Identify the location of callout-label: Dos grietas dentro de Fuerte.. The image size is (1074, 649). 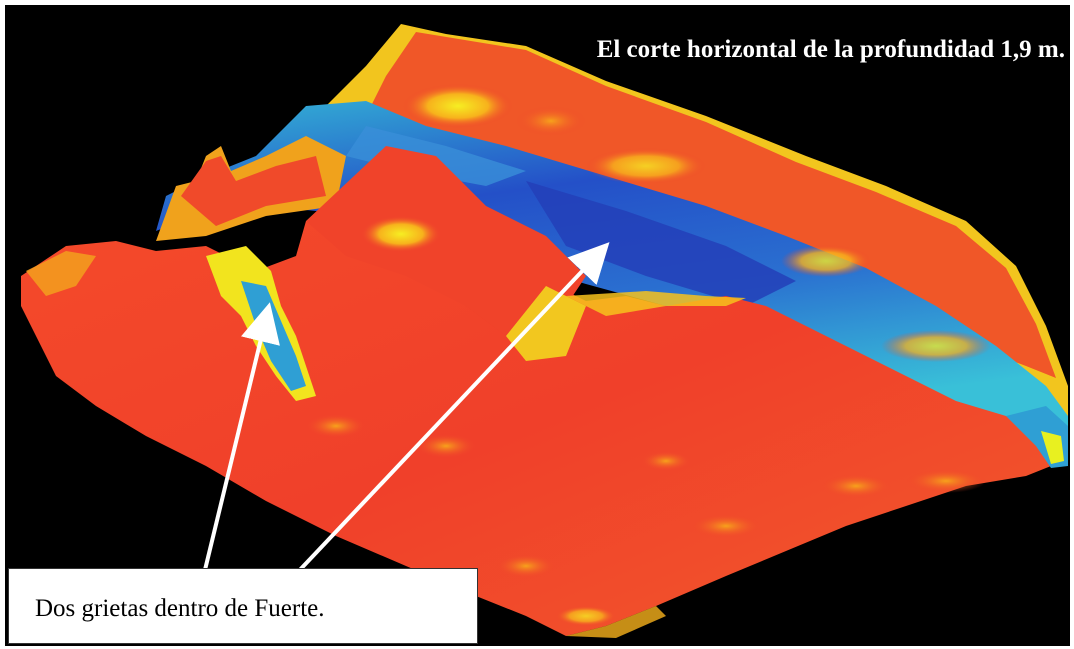
(180, 608).